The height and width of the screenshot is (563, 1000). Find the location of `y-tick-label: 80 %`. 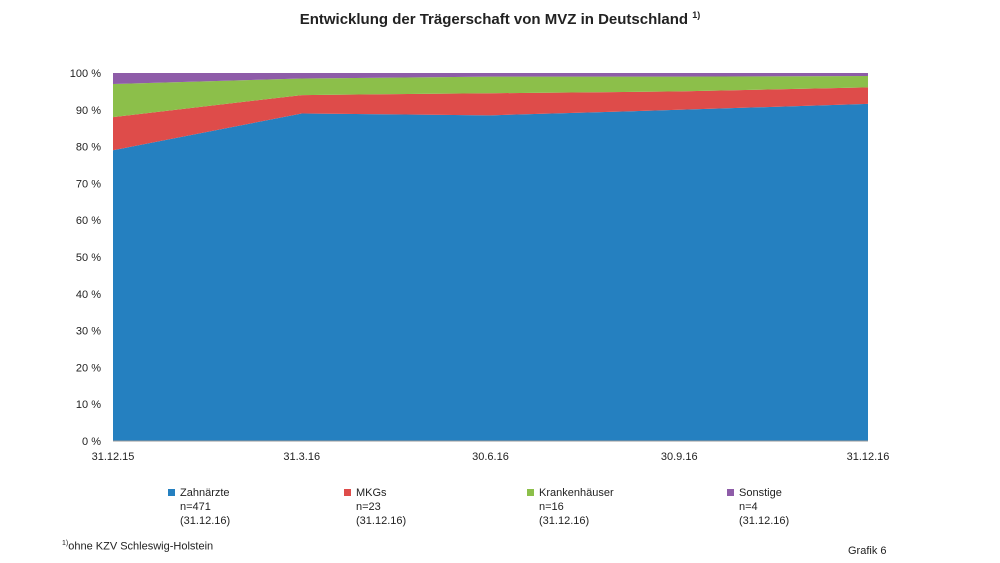

y-tick-label: 80 % is located at coordinates (88, 148).